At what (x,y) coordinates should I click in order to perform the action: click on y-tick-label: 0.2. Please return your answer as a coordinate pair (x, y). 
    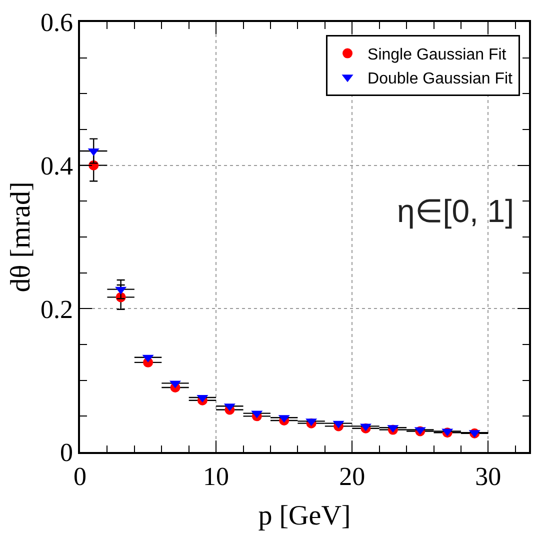
    Looking at the image, I should click on (57, 309).